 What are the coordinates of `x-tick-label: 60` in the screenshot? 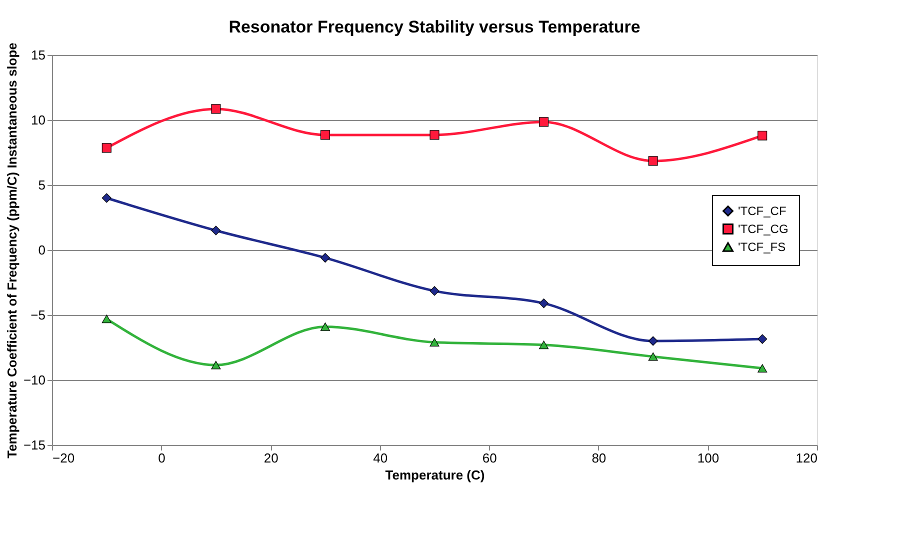 It's located at (489, 458).